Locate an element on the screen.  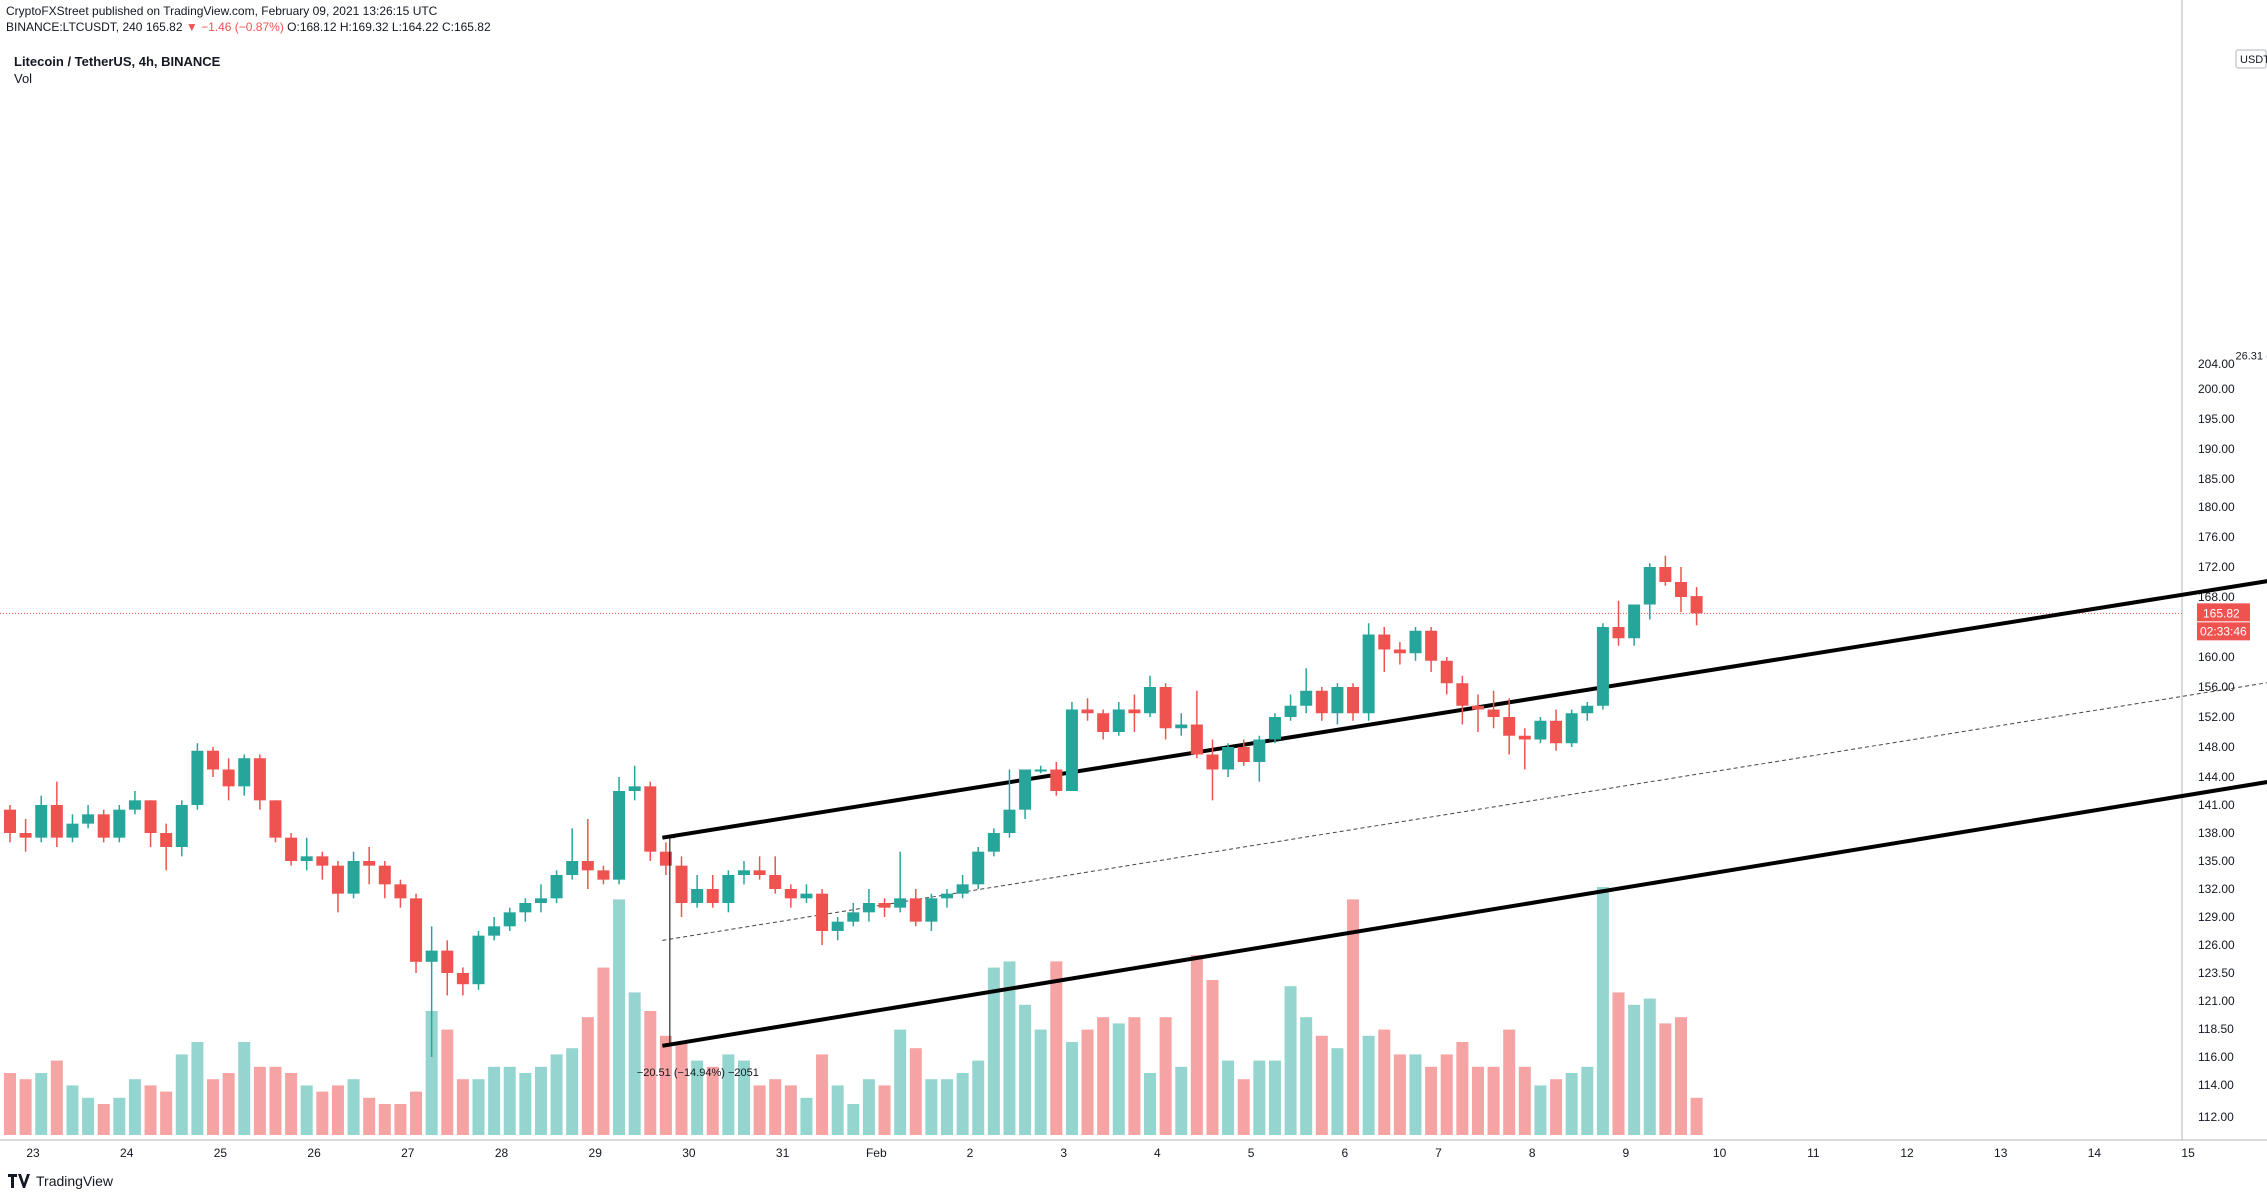
y-tick-label: 123.50 is located at coordinates (2216, 973).